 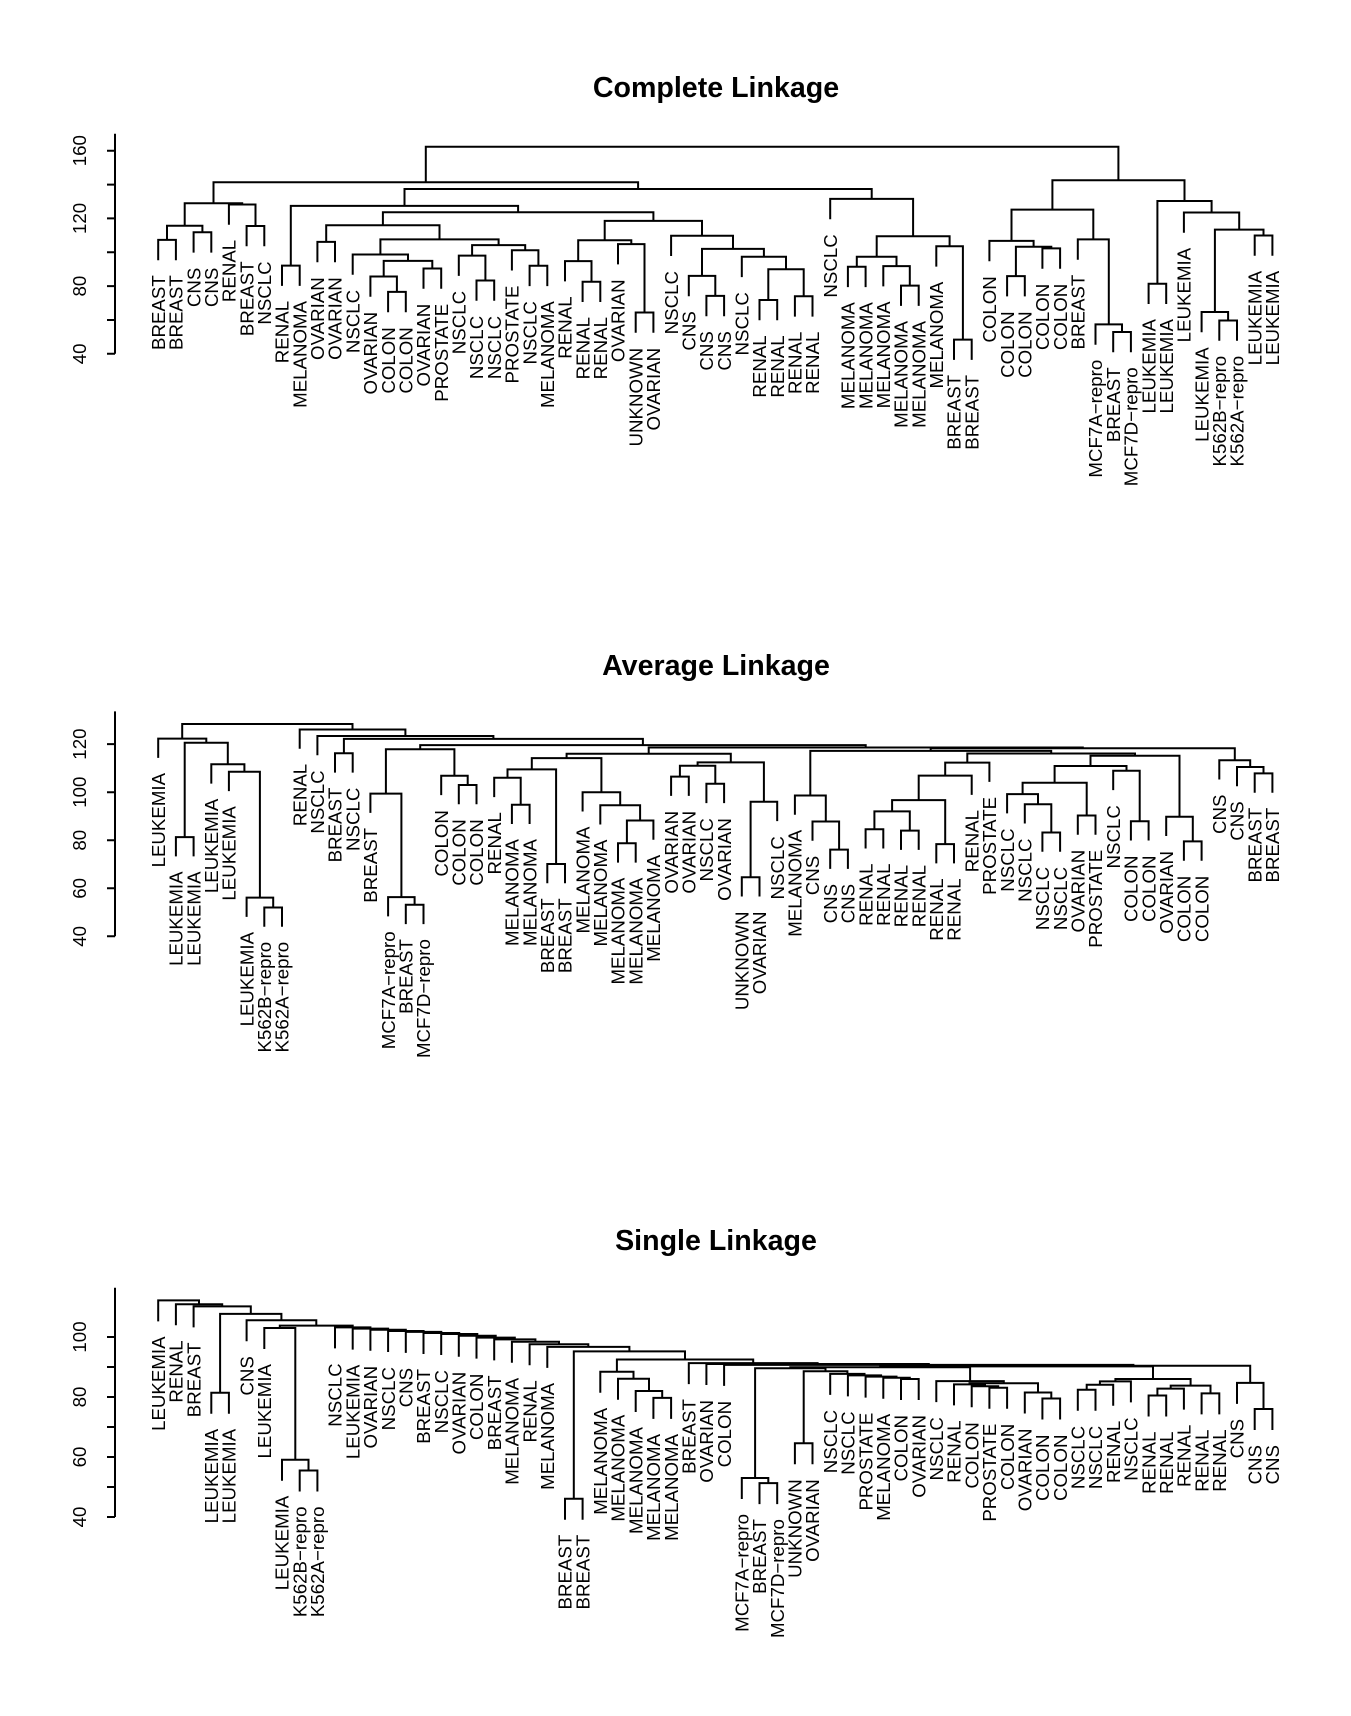 What do you see at coordinates (79, 1457) in the screenshot?
I see `svg-text: 60` at bounding box center [79, 1457].